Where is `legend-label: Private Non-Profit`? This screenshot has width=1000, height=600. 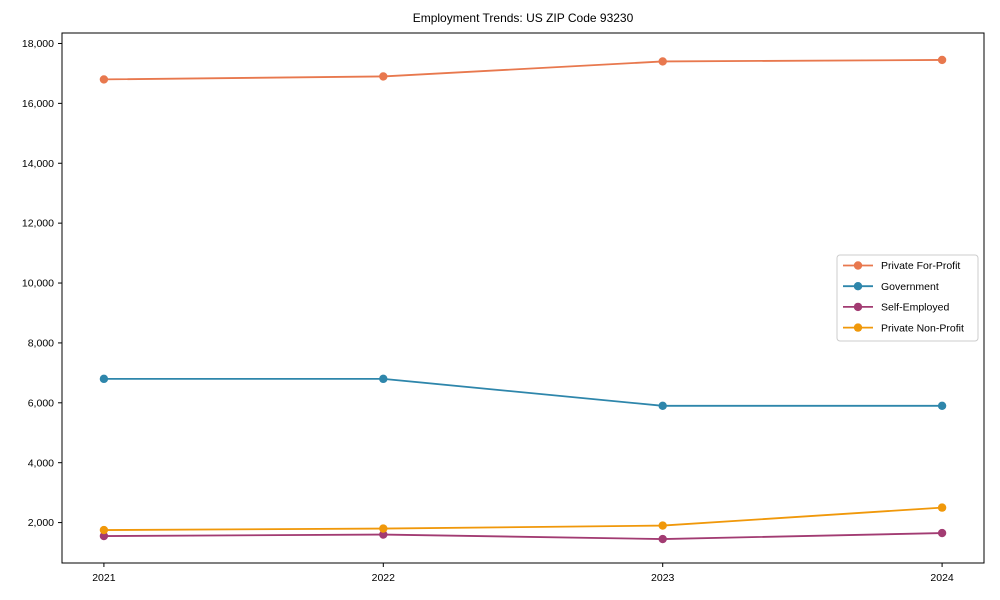
legend-label: Private Non-Profit is located at coordinates (922, 328).